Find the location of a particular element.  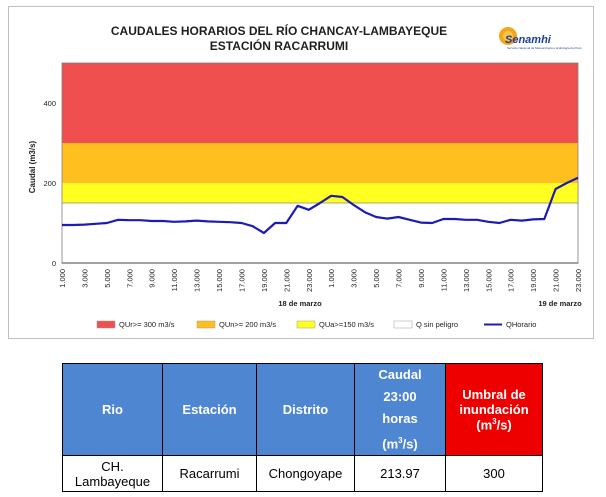

header-rio: Rio is located at coordinates (112, 409).